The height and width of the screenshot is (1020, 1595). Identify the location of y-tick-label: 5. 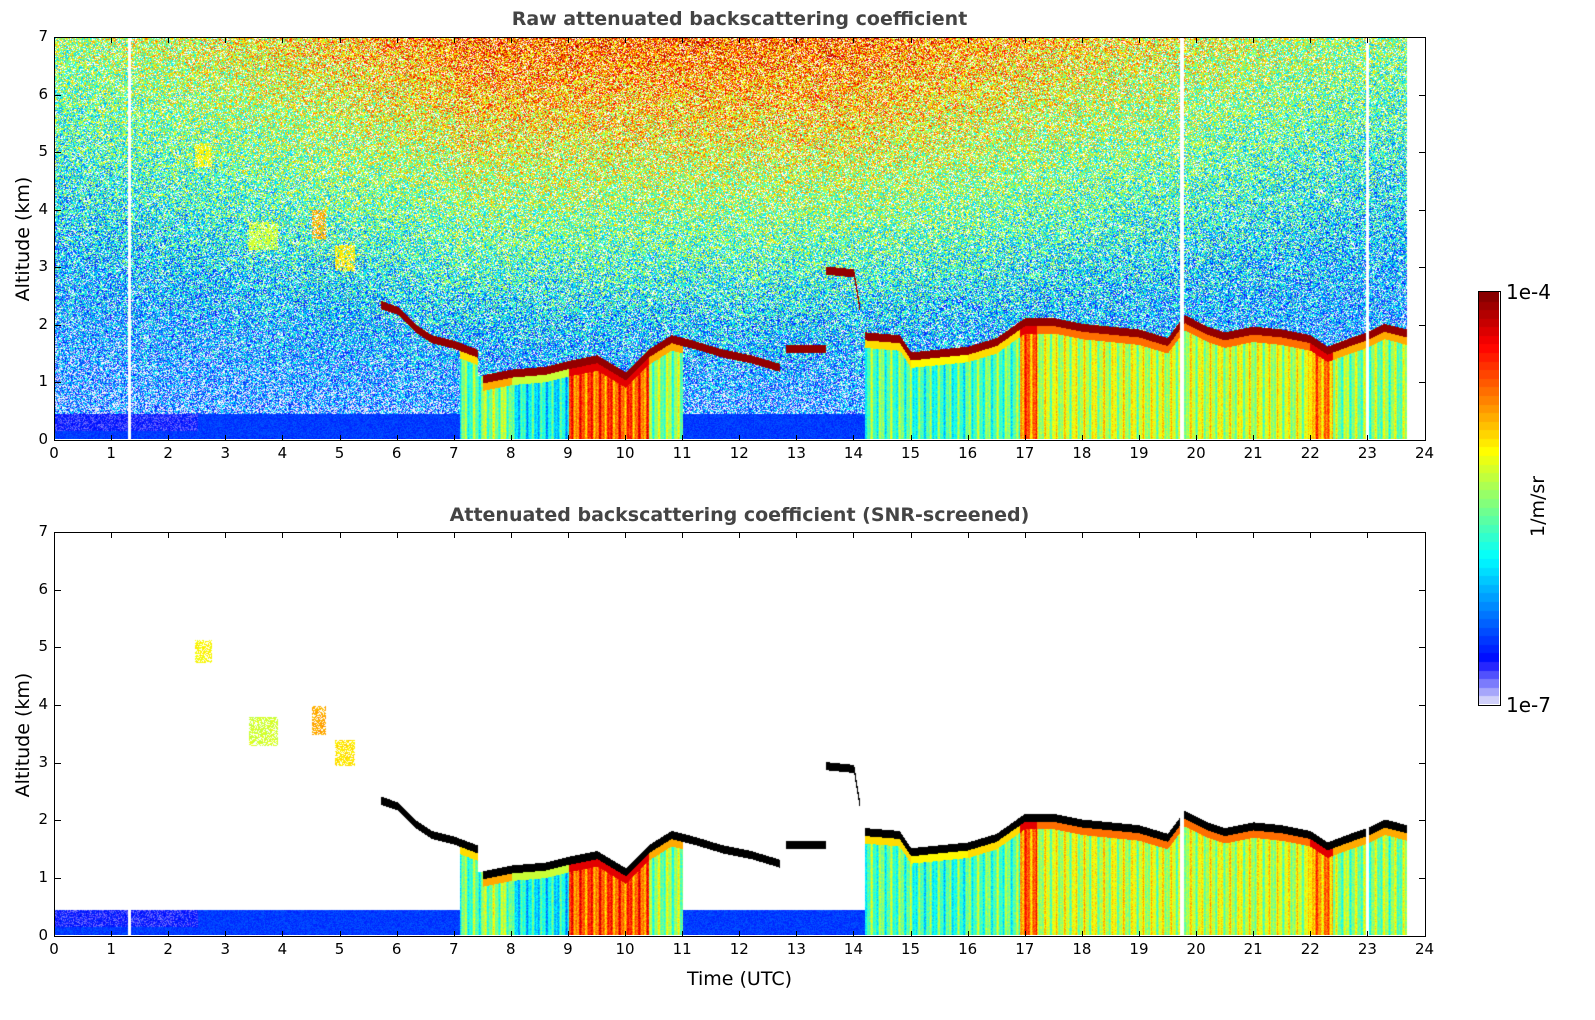
(43, 646).